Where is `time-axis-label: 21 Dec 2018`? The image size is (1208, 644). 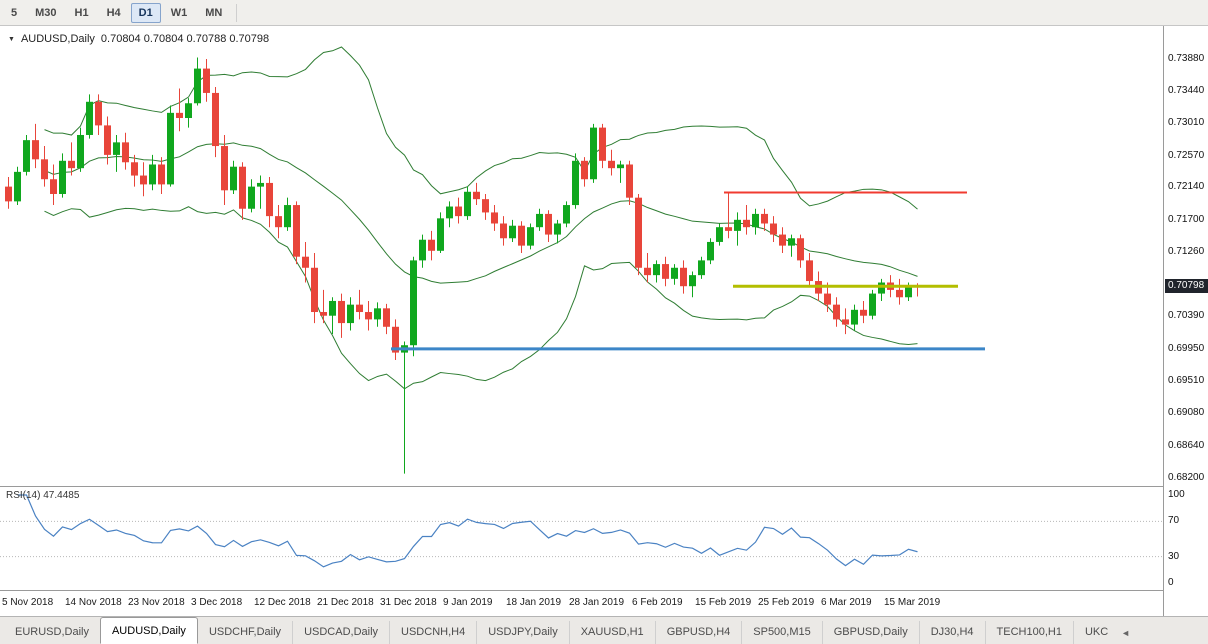 time-axis-label: 21 Dec 2018 is located at coordinates (345, 602).